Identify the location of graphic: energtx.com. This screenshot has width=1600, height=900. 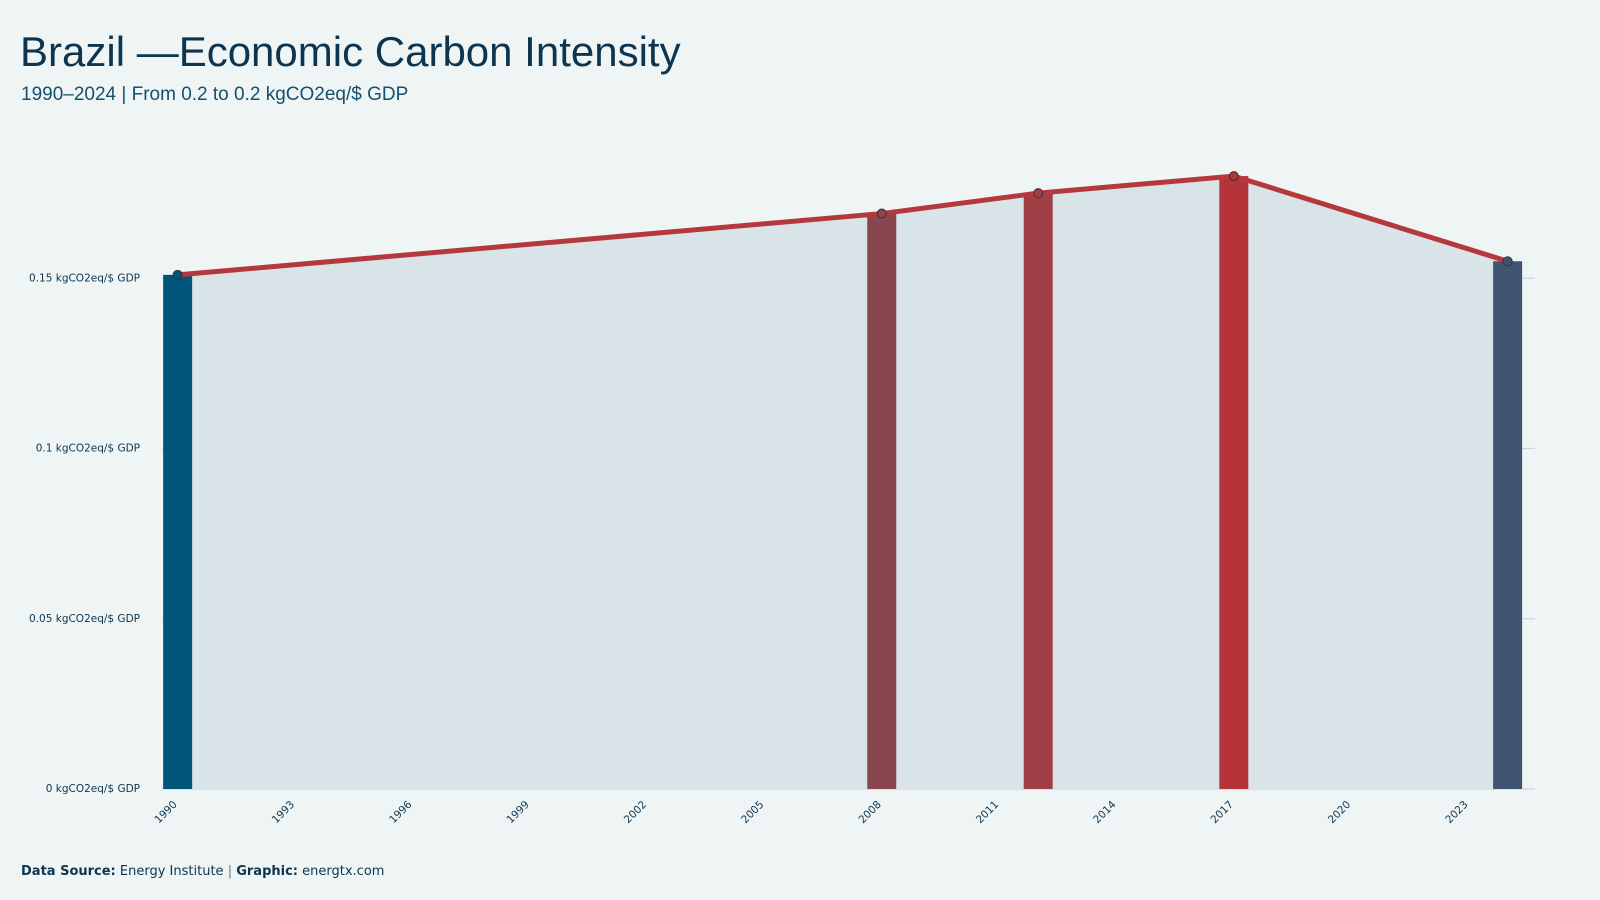
(343, 871).